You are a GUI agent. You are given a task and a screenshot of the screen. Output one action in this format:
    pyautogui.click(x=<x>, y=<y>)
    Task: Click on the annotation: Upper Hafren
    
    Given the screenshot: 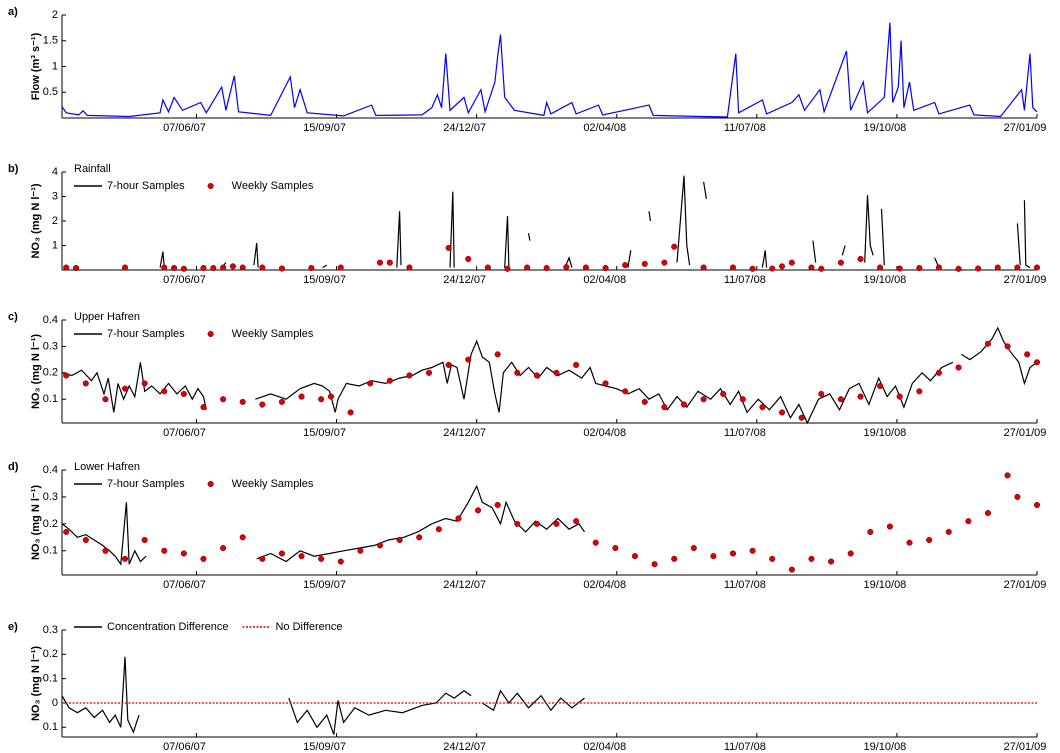 What is the action you would take?
    pyautogui.click(x=107, y=317)
    